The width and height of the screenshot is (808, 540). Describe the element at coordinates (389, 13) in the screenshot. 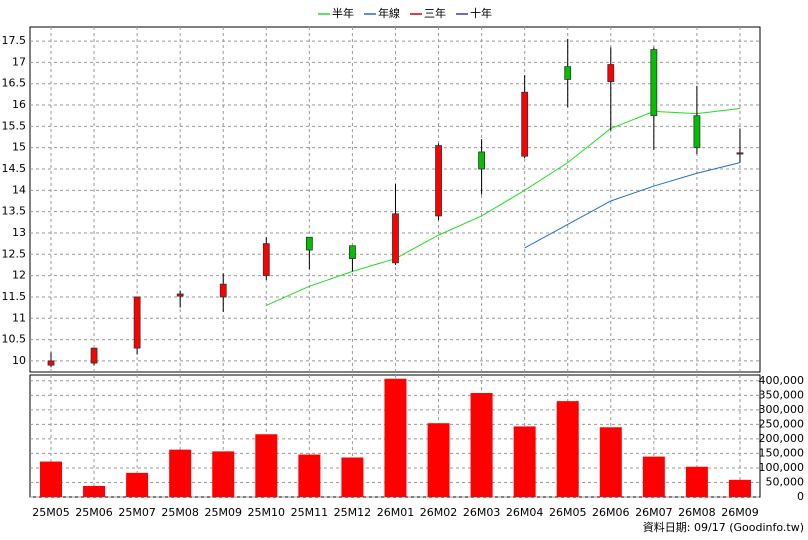

I see `legend-label: 年線` at that location.